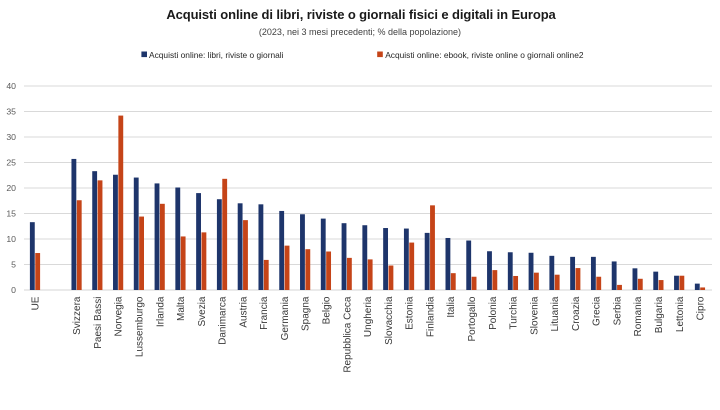 The image size is (720, 410). What do you see at coordinates (223, 320) in the screenshot?
I see `svg-text: Danimarca` at bounding box center [223, 320].